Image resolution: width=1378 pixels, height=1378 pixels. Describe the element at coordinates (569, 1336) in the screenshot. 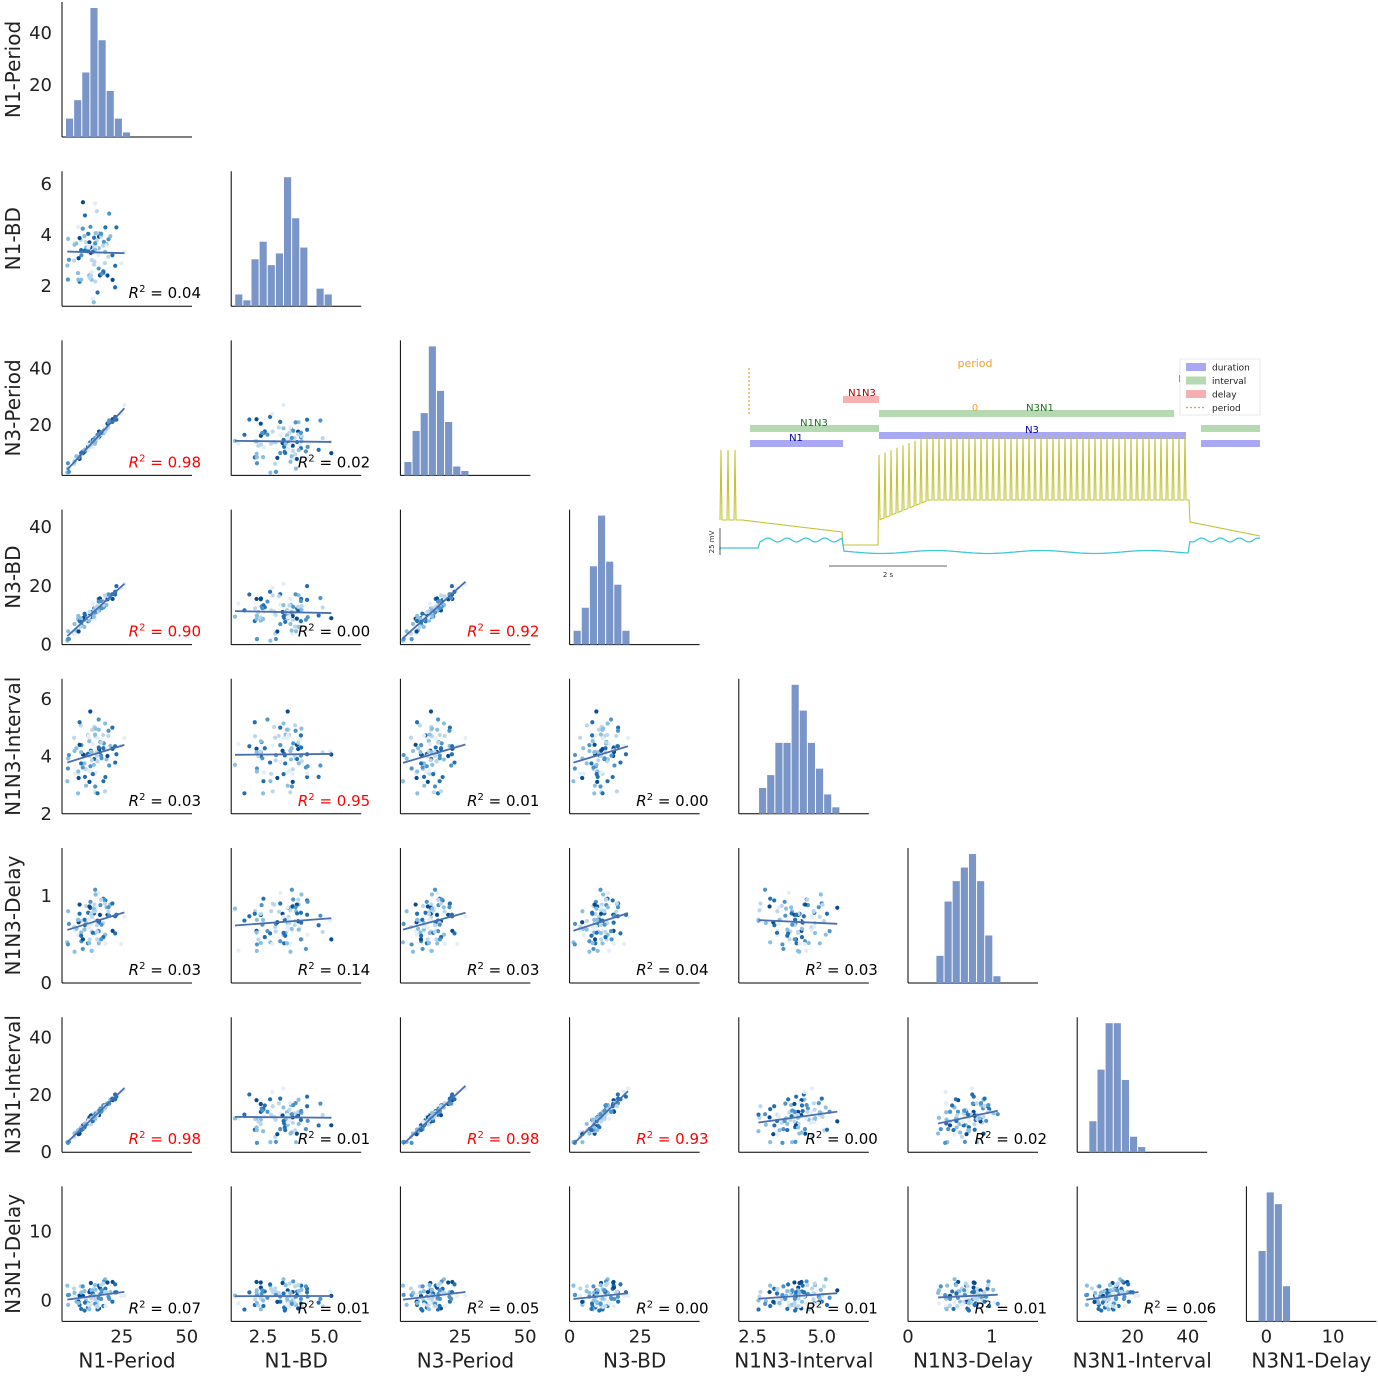

I see `x-tick-label: 0` at that location.